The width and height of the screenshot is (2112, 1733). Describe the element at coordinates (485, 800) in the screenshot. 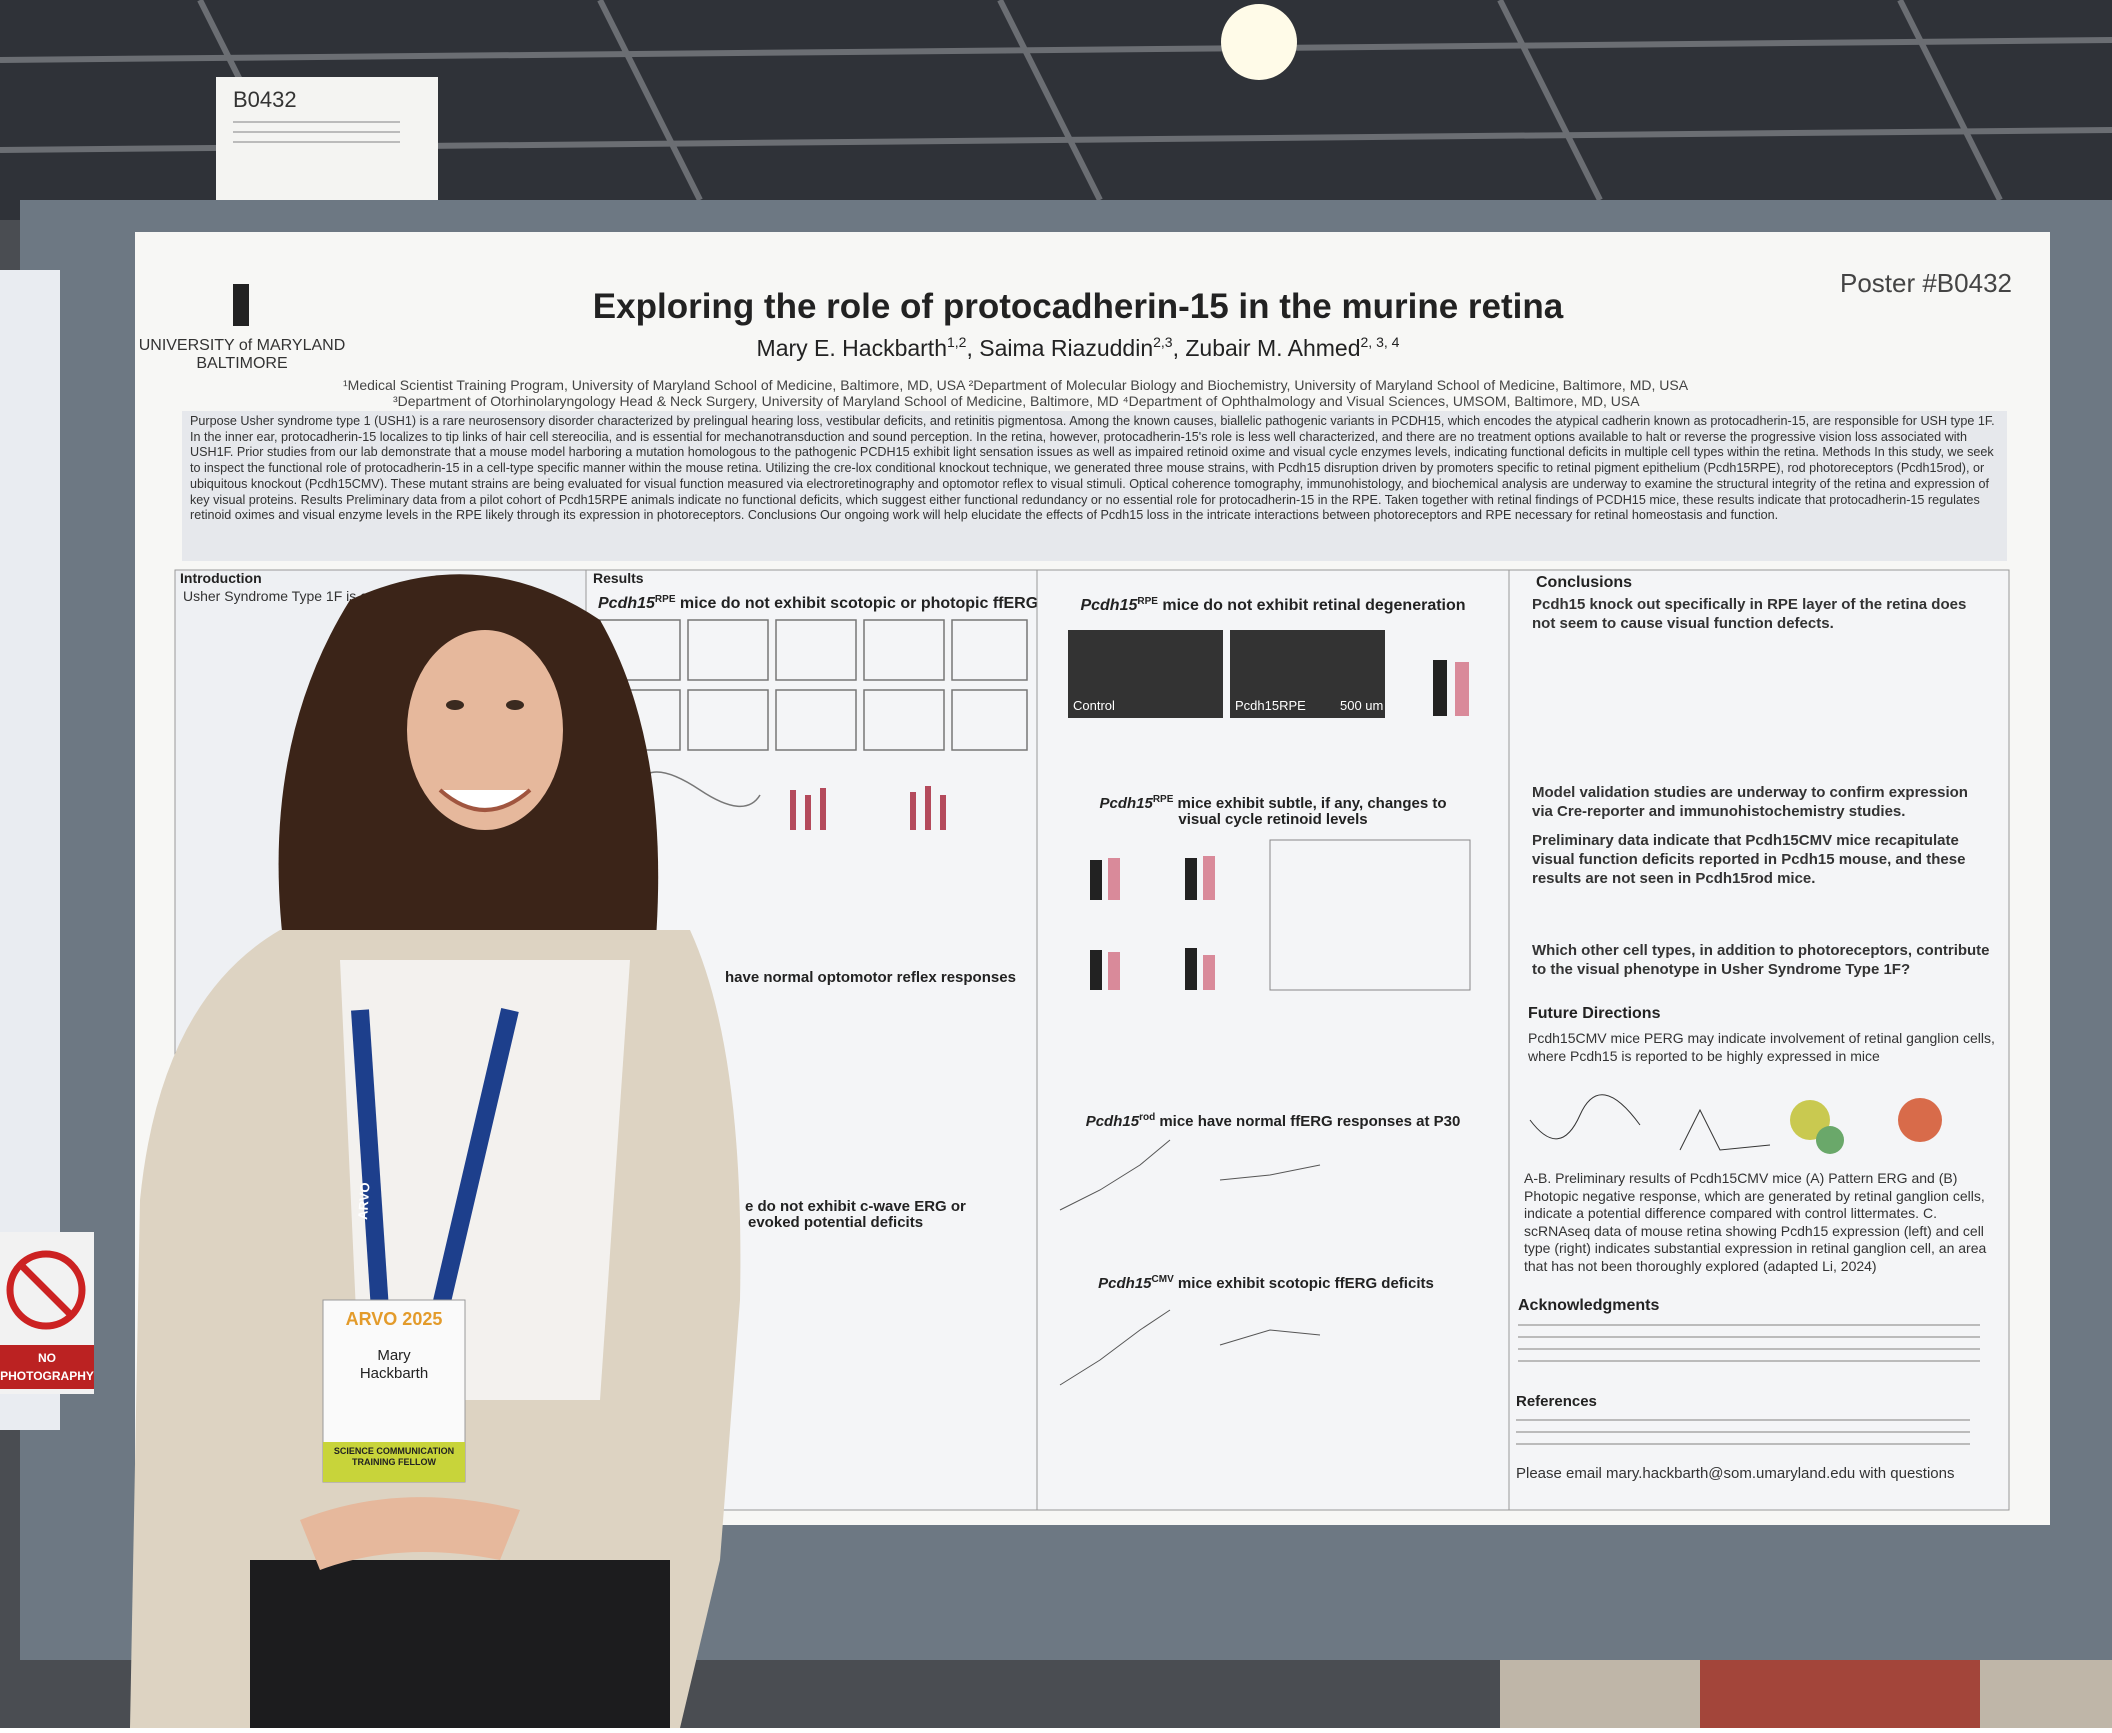

I see `smile` at that location.